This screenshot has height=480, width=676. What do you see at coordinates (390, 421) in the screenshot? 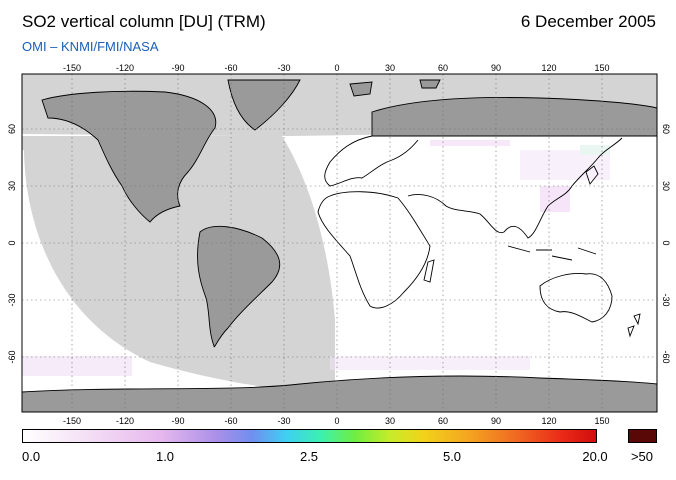
I see `lon-tick-bottom: 30` at bounding box center [390, 421].